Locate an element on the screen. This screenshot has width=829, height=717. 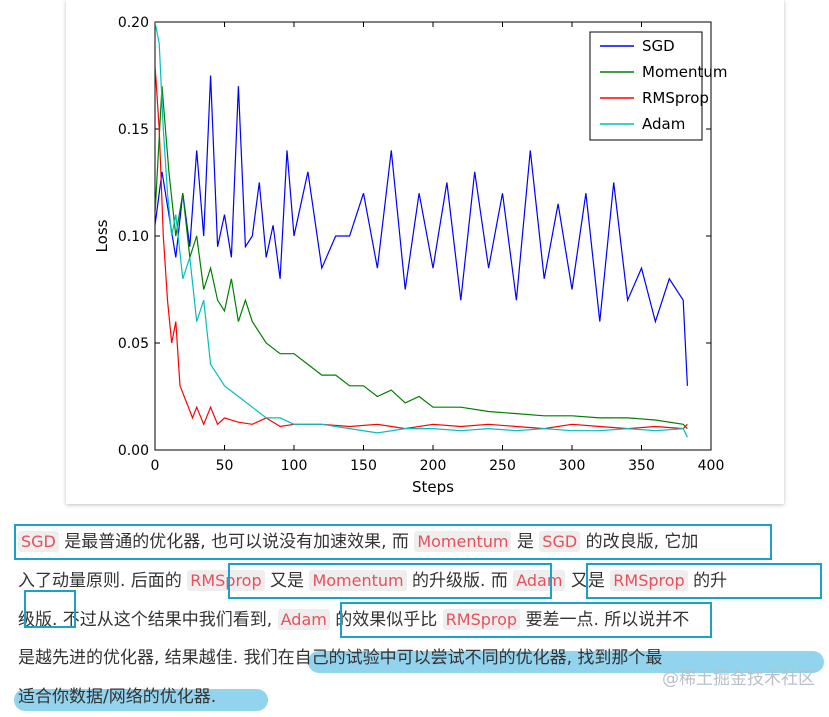
x-tick-label: 400 is located at coordinates (711, 466).